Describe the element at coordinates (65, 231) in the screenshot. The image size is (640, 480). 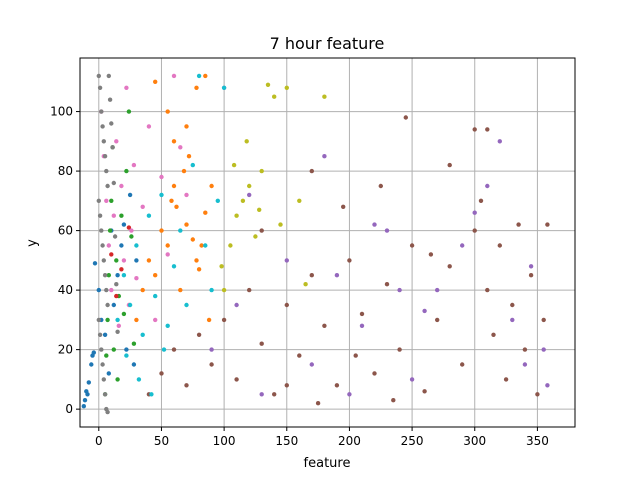
I see `y-tick-label: 60` at that location.